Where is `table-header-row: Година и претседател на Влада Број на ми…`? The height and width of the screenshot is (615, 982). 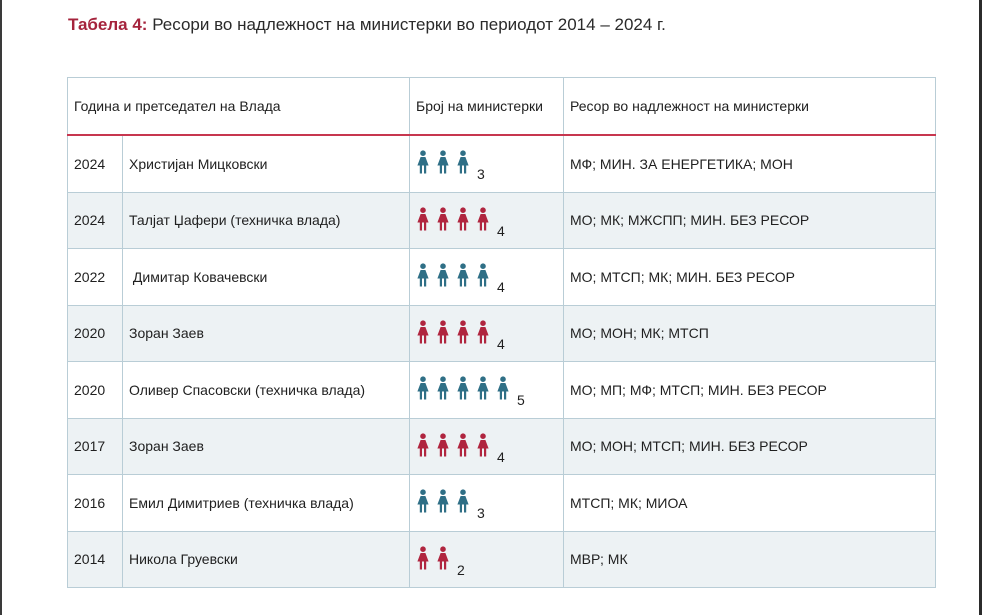 table-header-row: Година и претседател на Влада Број на ми… is located at coordinates (501, 106).